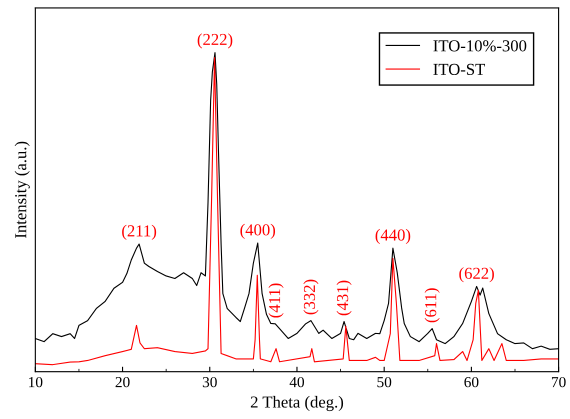 The width and height of the screenshot is (570, 419). Describe the element at coordinates (559, 382) in the screenshot. I see `x-tick-label: 70` at that location.